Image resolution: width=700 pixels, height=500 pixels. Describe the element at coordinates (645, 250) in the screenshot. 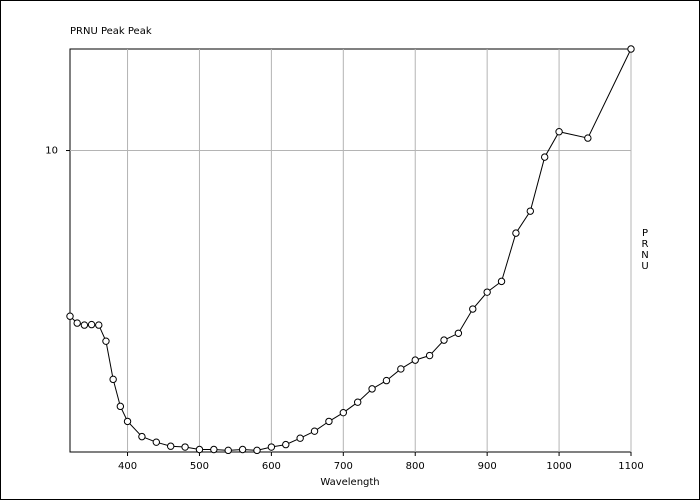

I see `y-axis-label: PRNU` at that location.